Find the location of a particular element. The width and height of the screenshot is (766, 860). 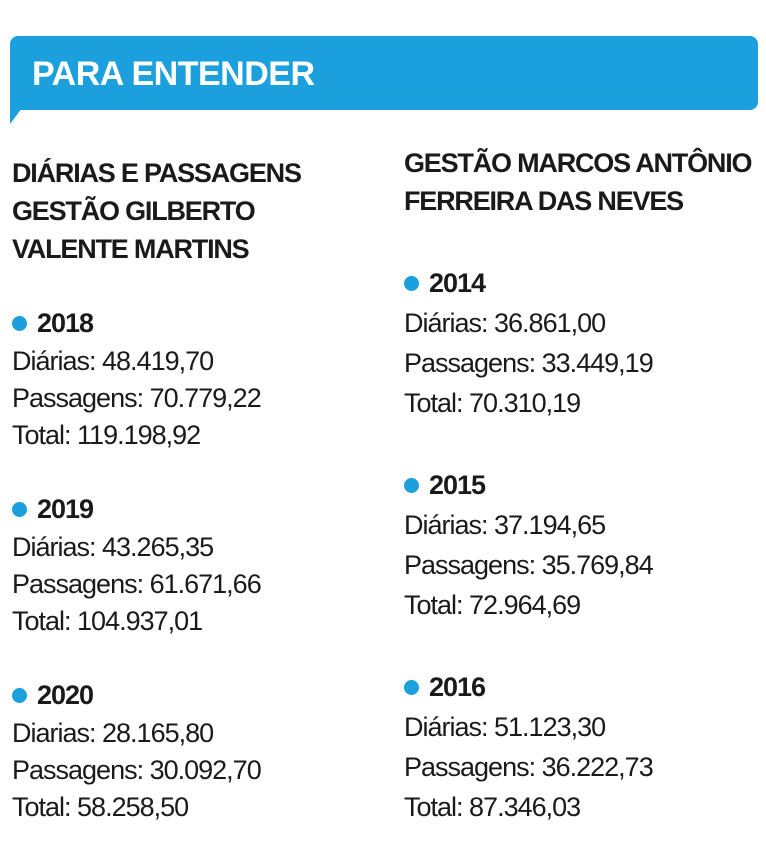

diarias-2015: Diárias: 37.194,65 is located at coordinates (505, 525).